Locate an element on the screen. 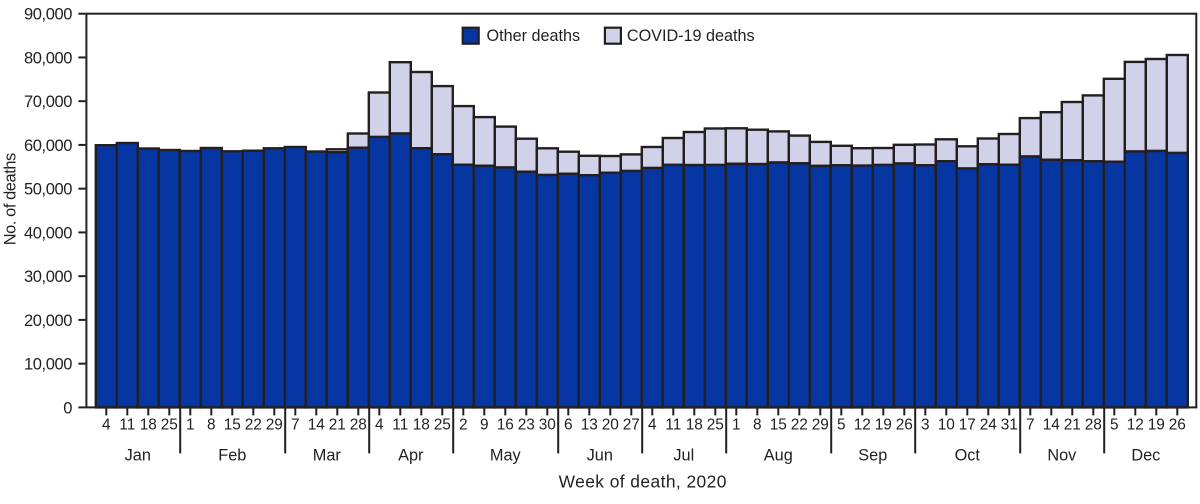 This screenshot has width=1200, height=504. svg-text: Feb is located at coordinates (232, 456).